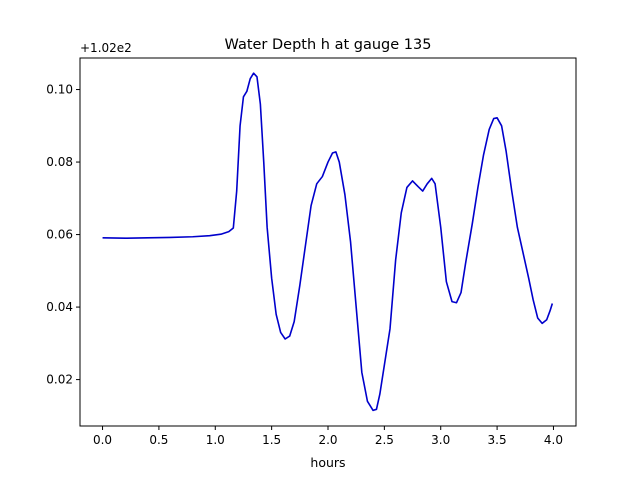 This screenshot has width=640, height=480. Describe the element at coordinates (271, 440) in the screenshot. I see `x-tick-label: 1.5` at that location.